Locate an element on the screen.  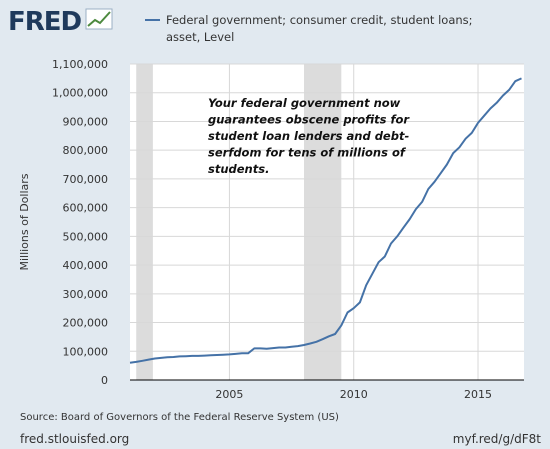
x-tick-label: 2005 is located at coordinates (229, 394).